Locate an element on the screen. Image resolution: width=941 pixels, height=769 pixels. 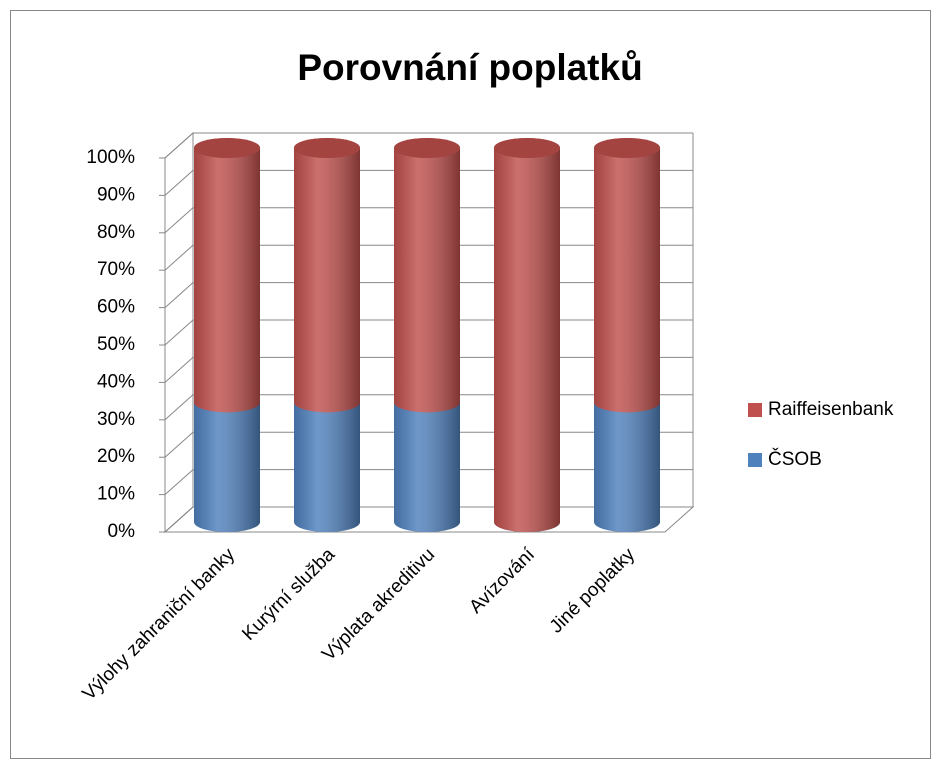
y-tick-label: 90% is located at coordinates (116, 194).